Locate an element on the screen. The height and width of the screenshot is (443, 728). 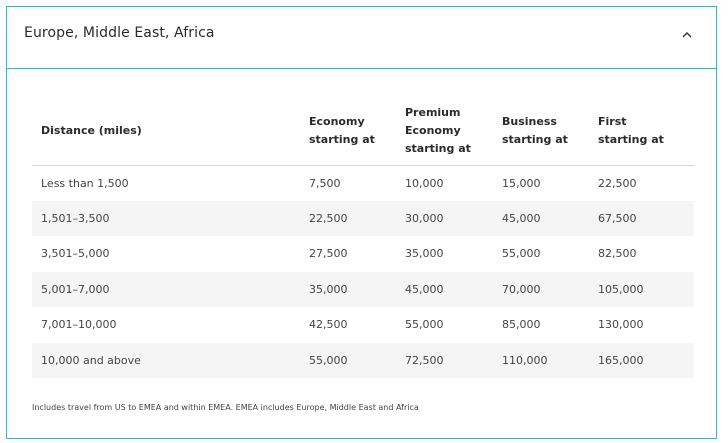
header-premium-economy: Premium Economy starting at is located at coordinates (453, 131).